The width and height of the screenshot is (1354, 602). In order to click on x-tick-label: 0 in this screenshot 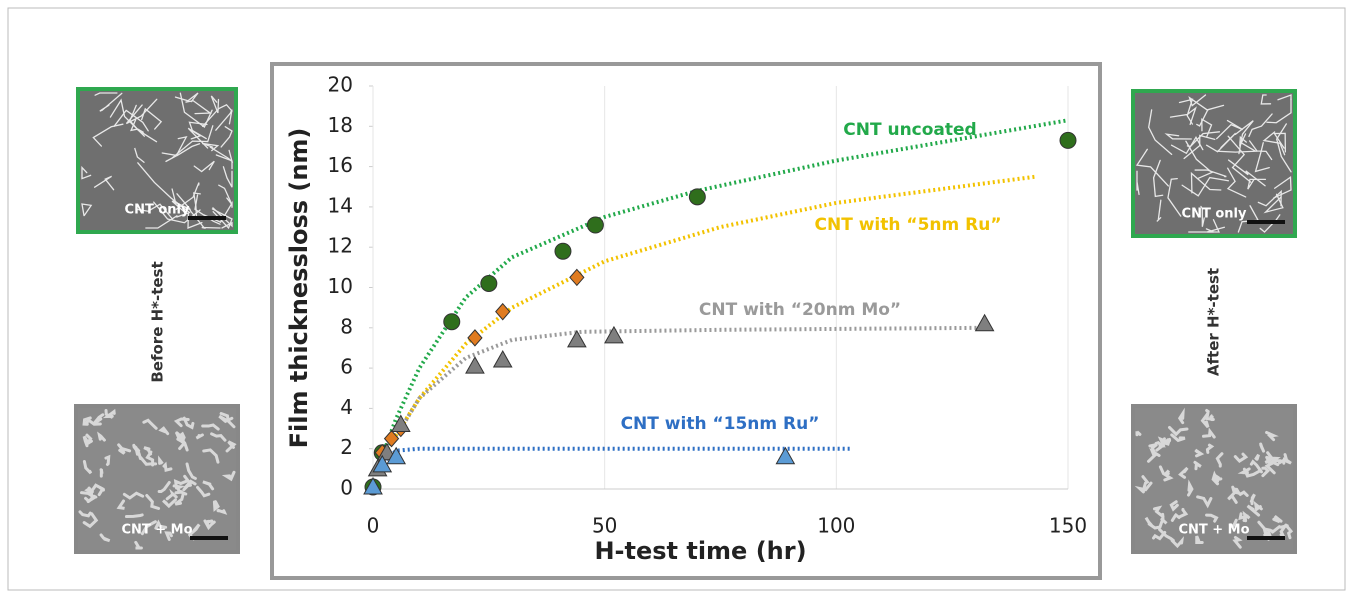, I will do `click(373, 526)`.